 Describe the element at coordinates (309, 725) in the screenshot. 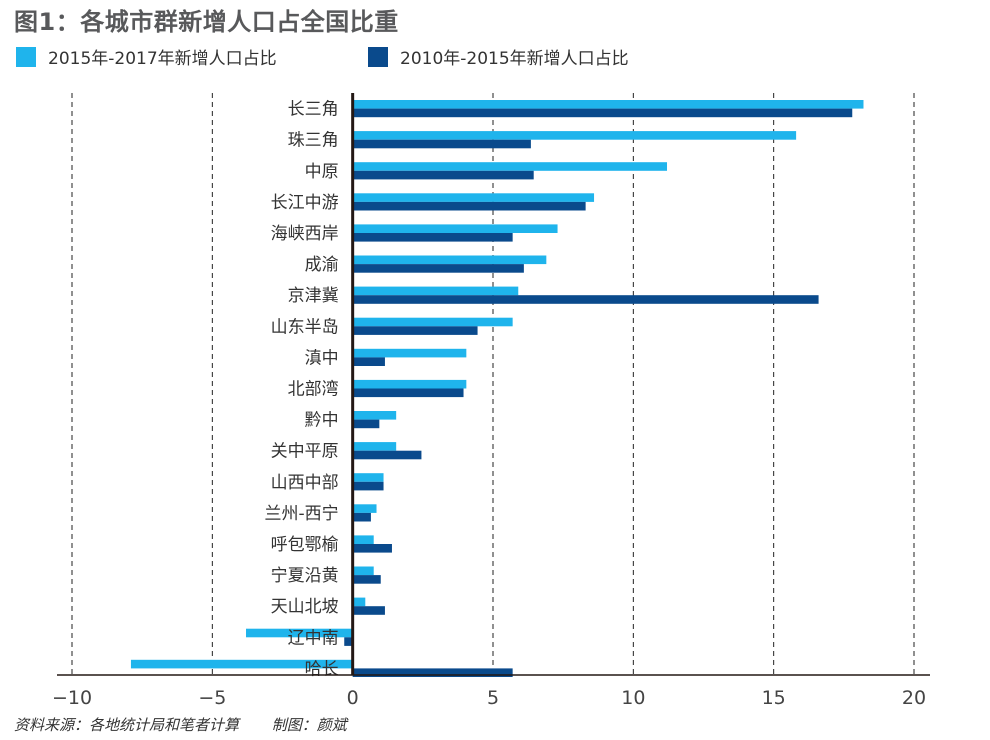

I see `author-note: 制图：颜斌` at that location.